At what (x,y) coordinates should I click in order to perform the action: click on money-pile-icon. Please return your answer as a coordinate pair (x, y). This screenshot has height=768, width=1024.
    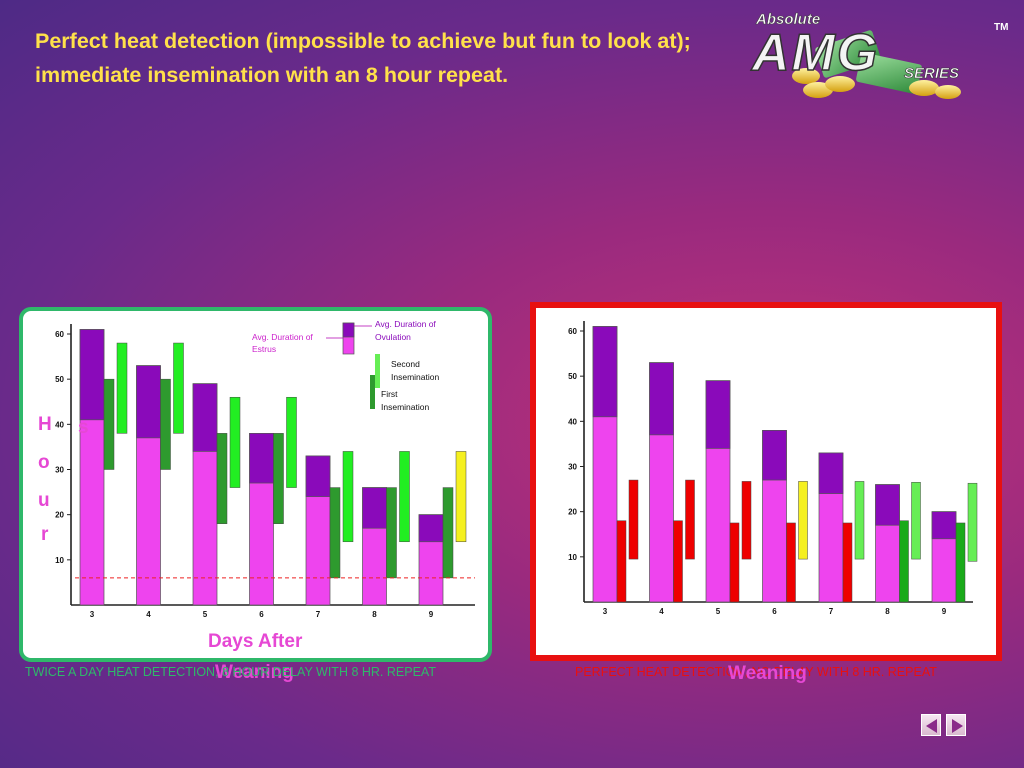
    Looking at the image, I should click on (876, 64).